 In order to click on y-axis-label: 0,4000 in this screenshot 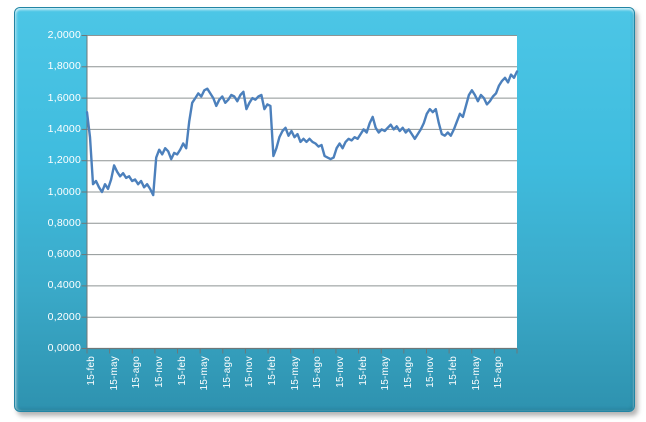, I will do `click(64, 285)`.